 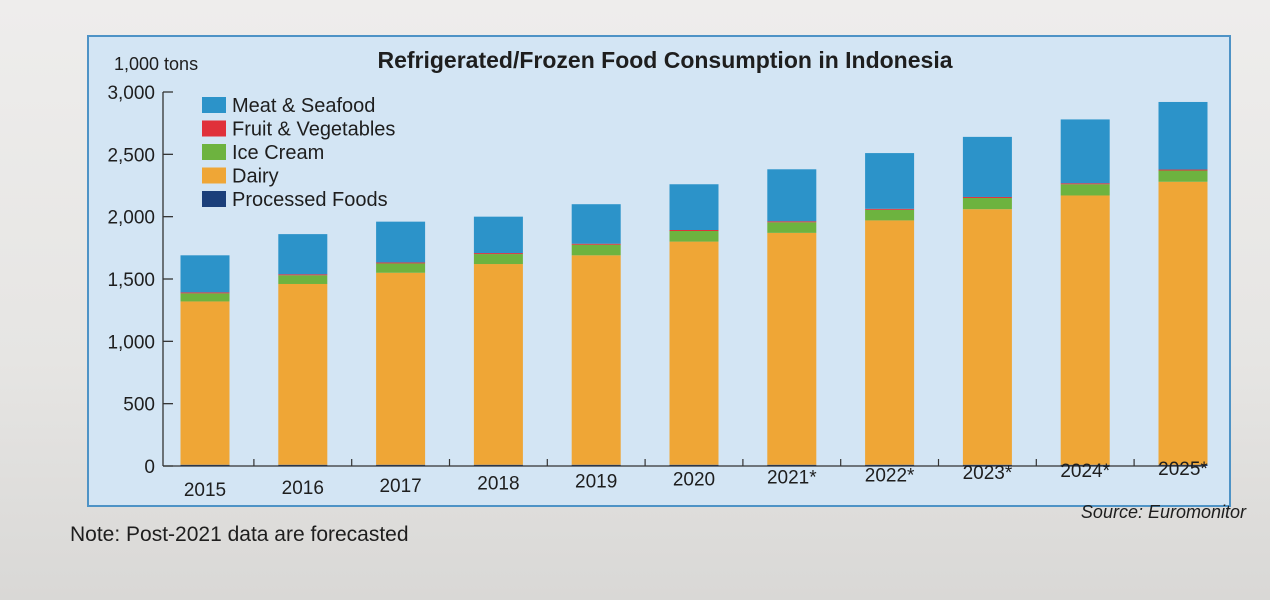 I want to click on x-tick-label-2015: 2015, so click(x=205, y=490).